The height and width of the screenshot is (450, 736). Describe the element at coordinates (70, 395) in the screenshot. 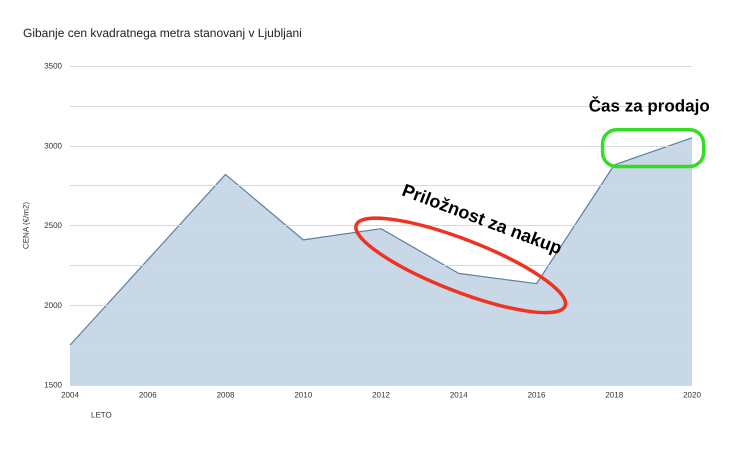

I see `x-tick-label: 2004` at that location.